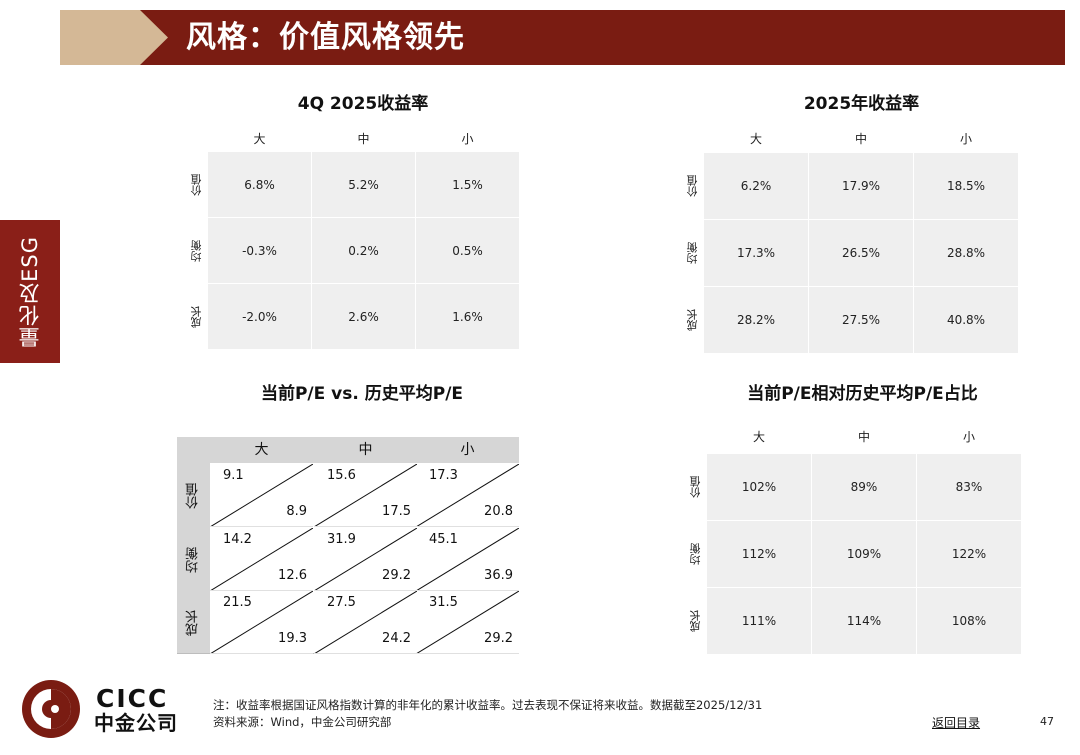 The height and width of the screenshot is (755, 1080). I want to click on pe-cell: 21.5 19.3, so click(261, 622).